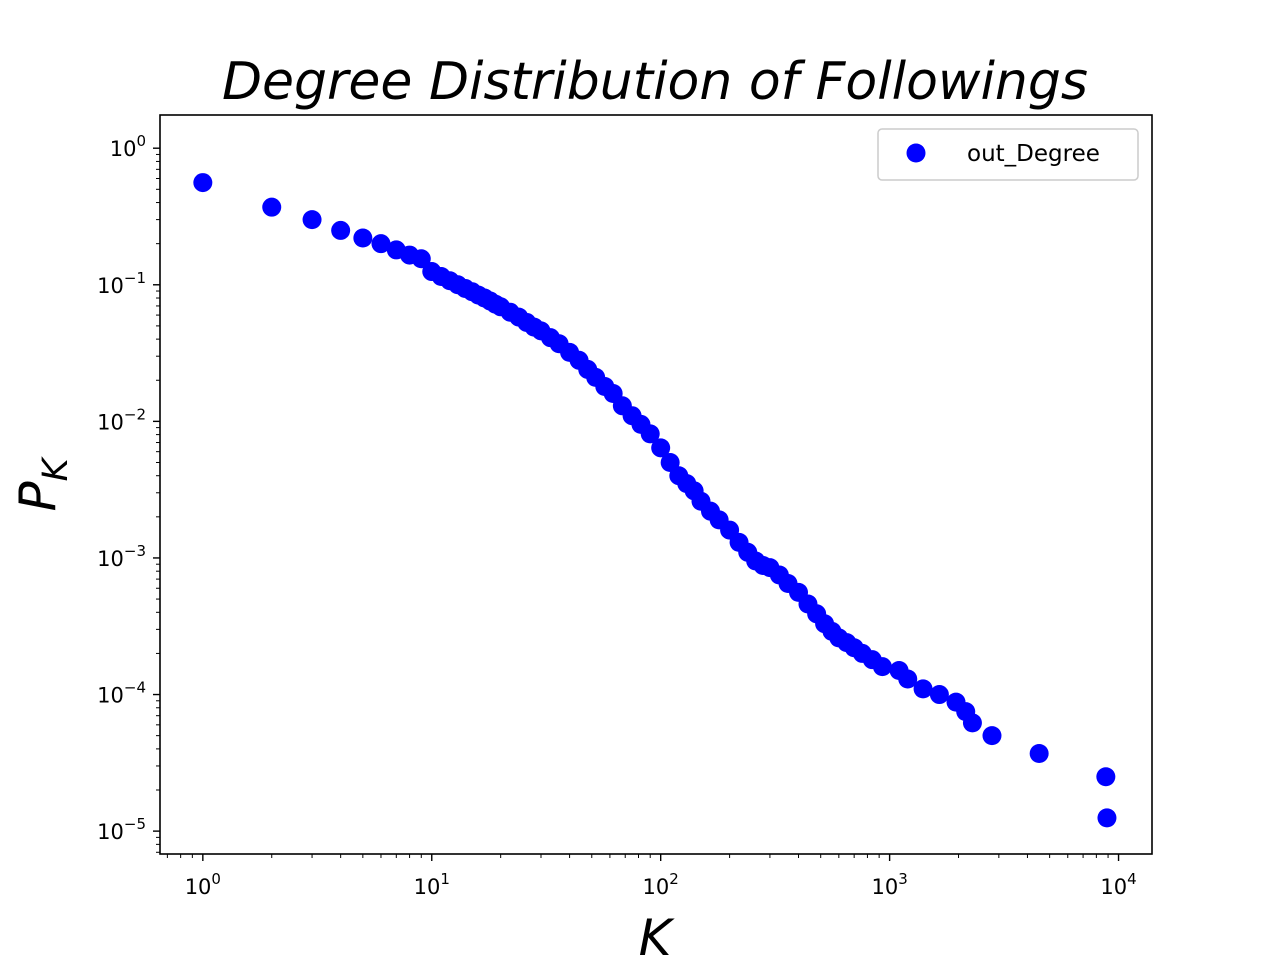  I want to click on y-tick-label: 10⁻⁵, so click(121, 829).